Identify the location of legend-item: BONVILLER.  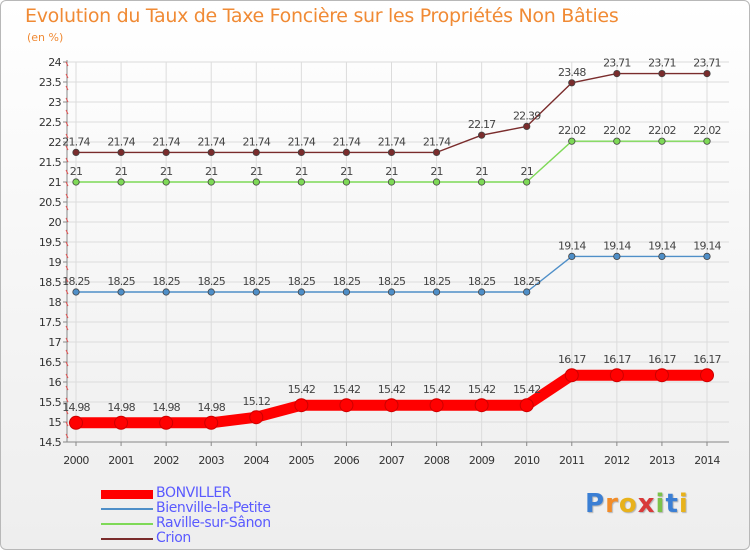
(211, 493).